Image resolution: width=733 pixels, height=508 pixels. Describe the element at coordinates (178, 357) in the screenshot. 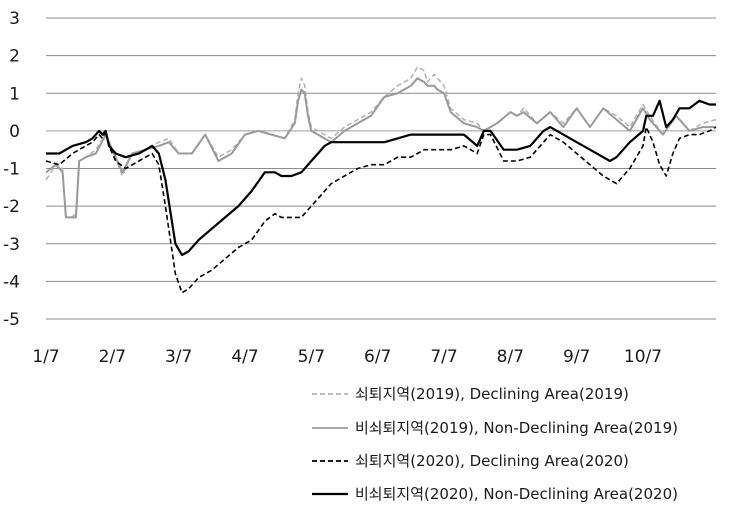

I see `x-tick-label: 3/7` at that location.